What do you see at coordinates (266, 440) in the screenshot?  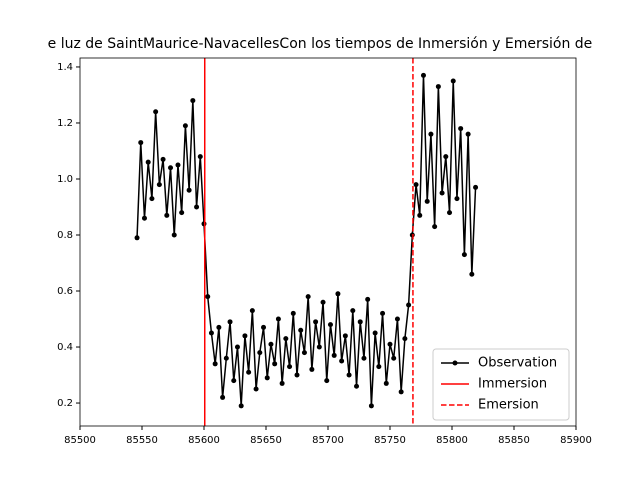 I see `x-tick-label: 85650` at bounding box center [266, 440].